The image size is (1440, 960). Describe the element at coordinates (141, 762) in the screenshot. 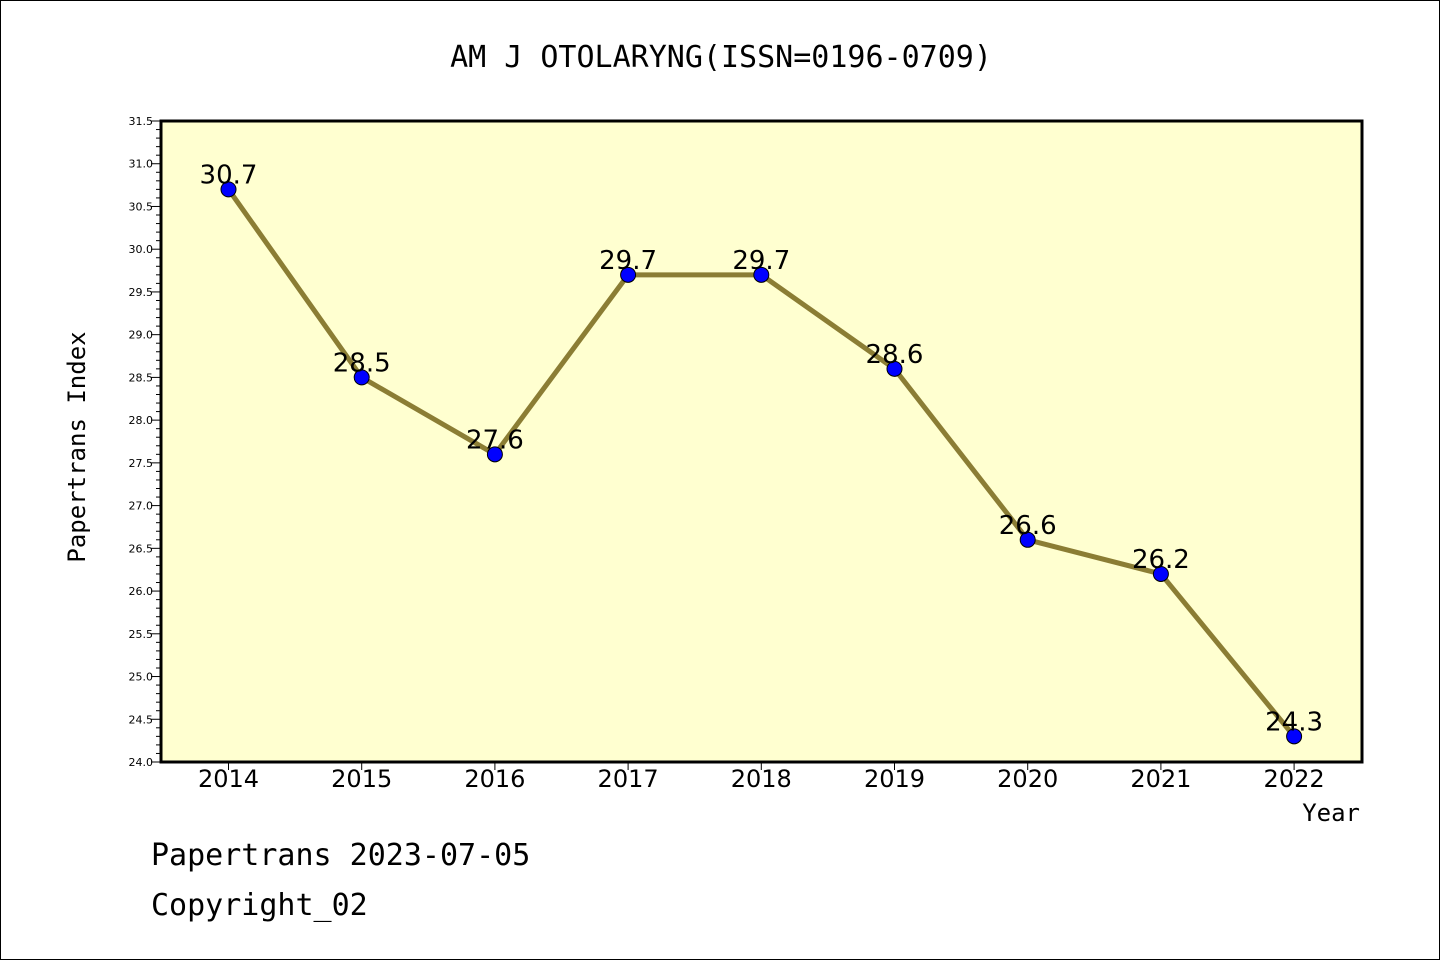

I see `y-tick-label: 24.0` at that location.